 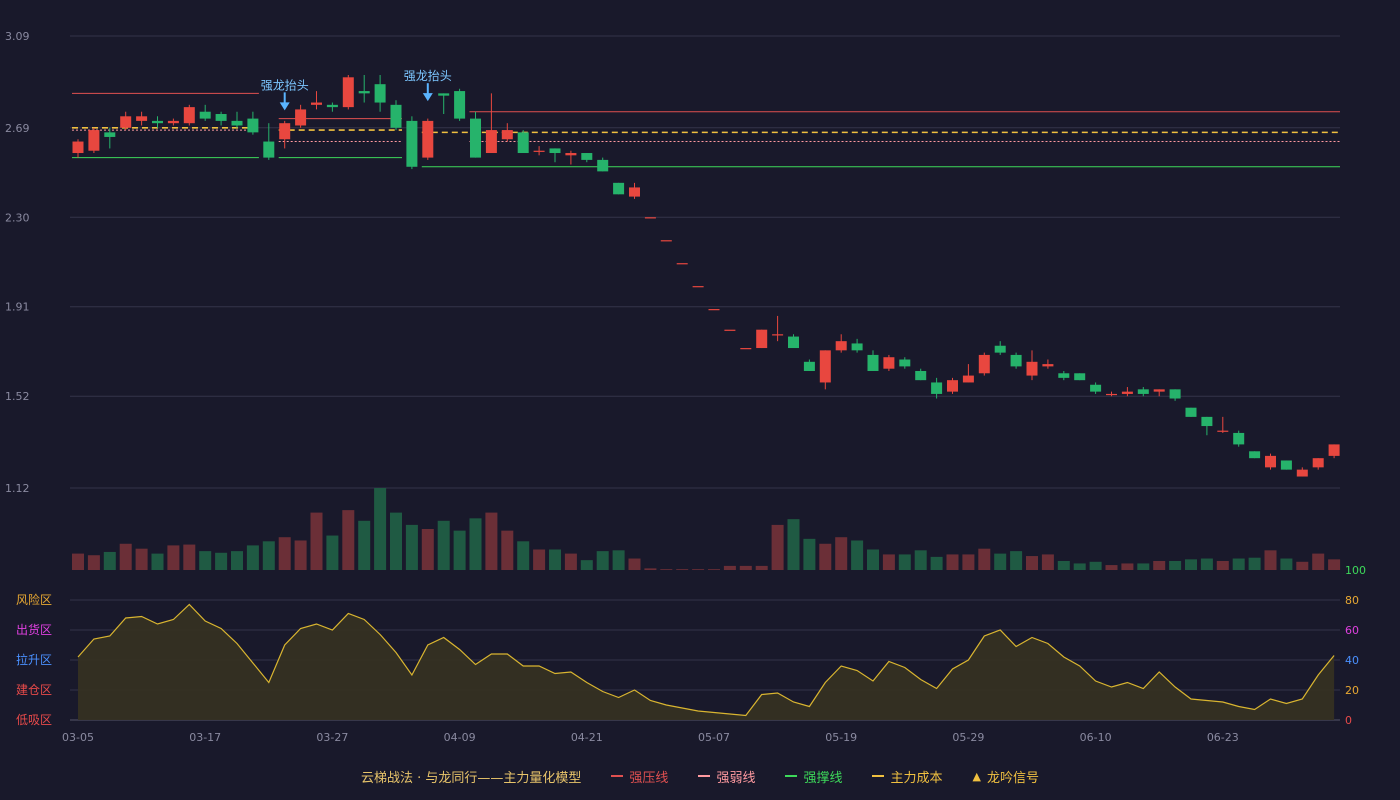 What do you see at coordinates (1352, 630) in the screenshot?
I see `indicator-tick-label: 60` at bounding box center [1352, 630].